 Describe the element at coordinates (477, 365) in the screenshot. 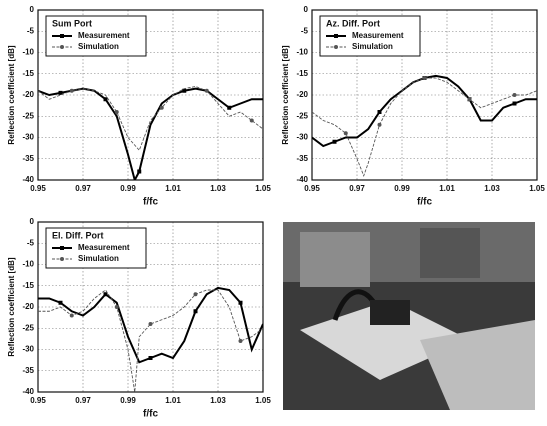

I see `photo-absorber` at that location.